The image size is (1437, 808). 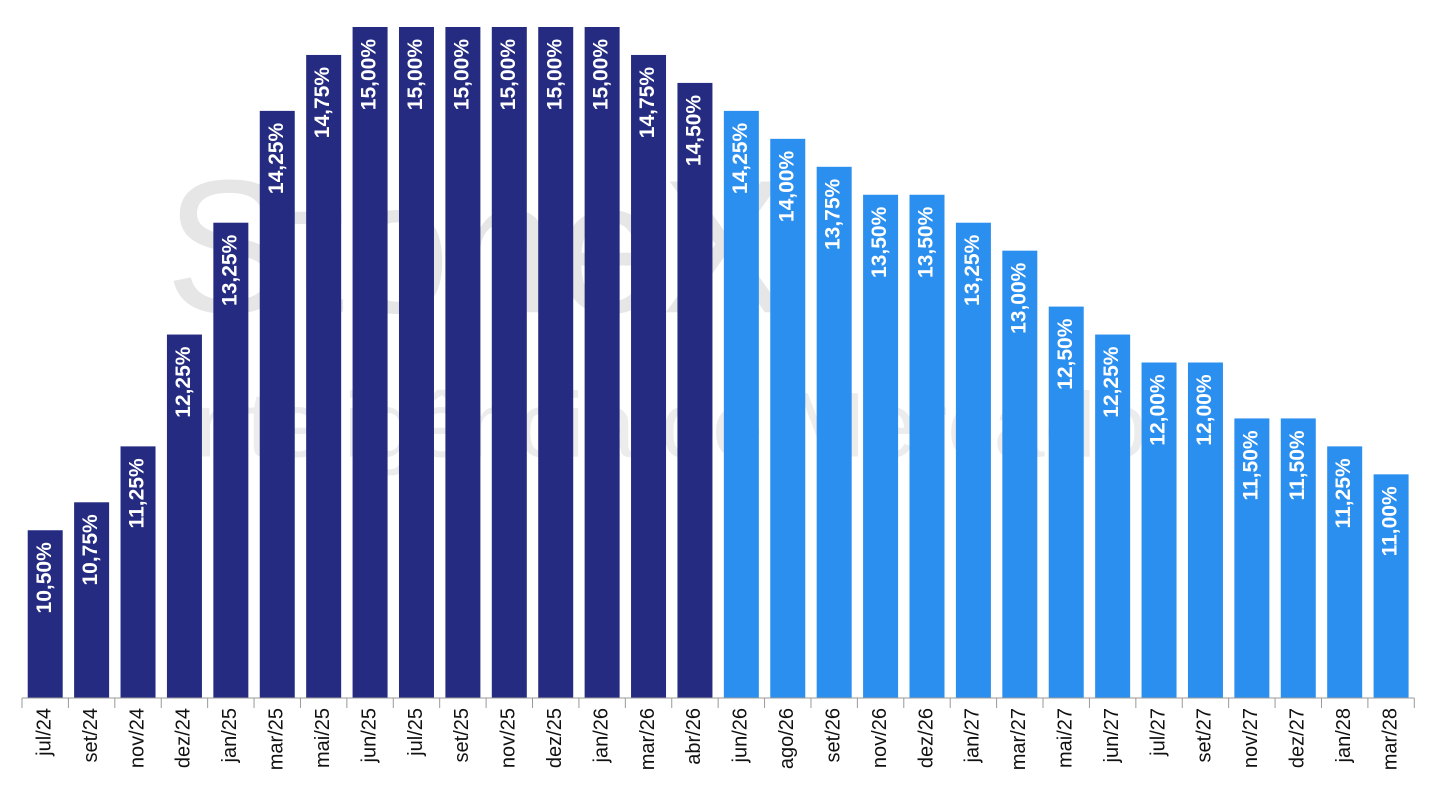 I want to click on x-tick-label: dez/27, so click(x=1298, y=738).